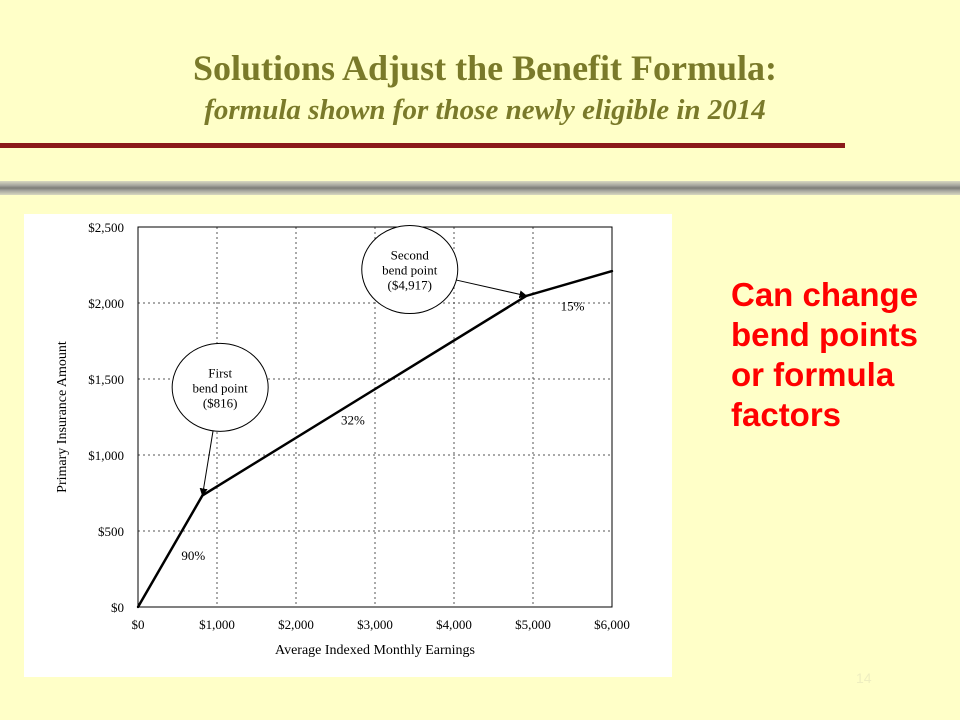 The height and width of the screenshot is (720, 960). What do you see at coordinates (62, 417) in the screenshot?
I see `y-axis-label: Primary Insurance Amount` at bounding box center [62, 417].